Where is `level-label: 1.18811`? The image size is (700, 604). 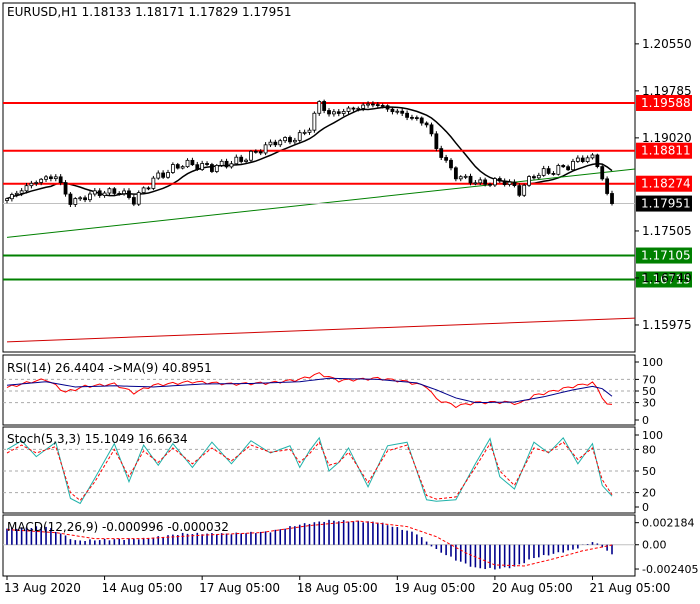
level-label: 1.18811 is located at coordinates (666, 151).